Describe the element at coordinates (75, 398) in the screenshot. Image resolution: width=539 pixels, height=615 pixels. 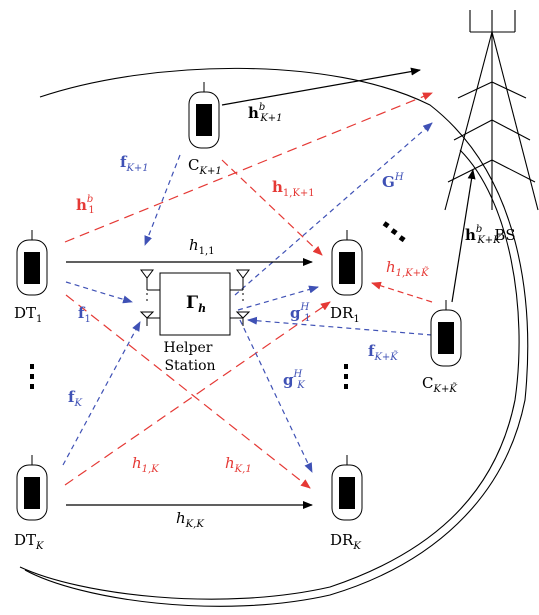
I see `label-f-K: fK` at that location.